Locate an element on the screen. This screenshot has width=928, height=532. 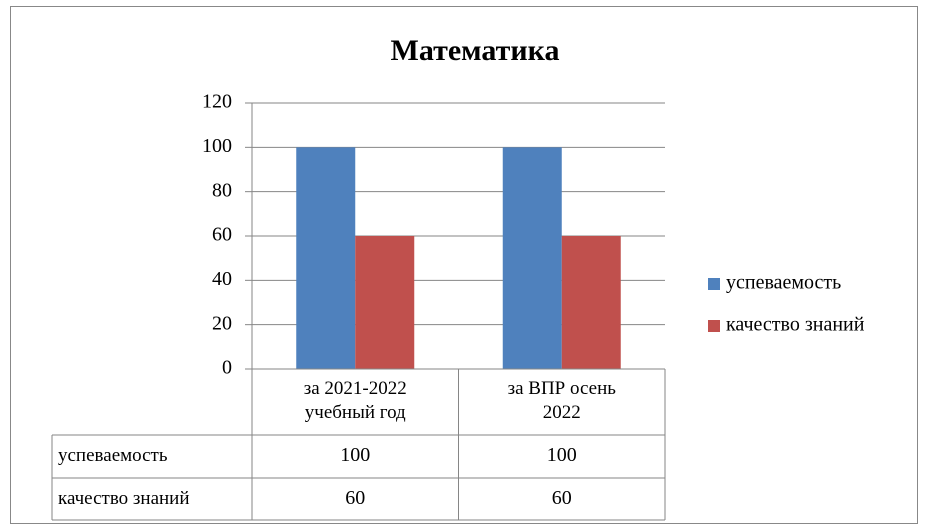
y-tick-label: 20 is located at coordinates (222, 323).